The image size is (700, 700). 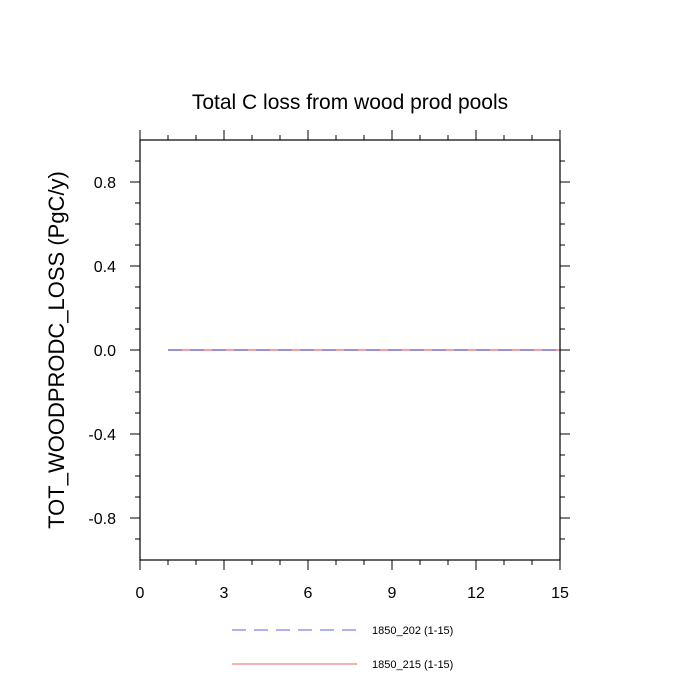 I want to click on x-tick-label: 6, so click(x=308, y=593).